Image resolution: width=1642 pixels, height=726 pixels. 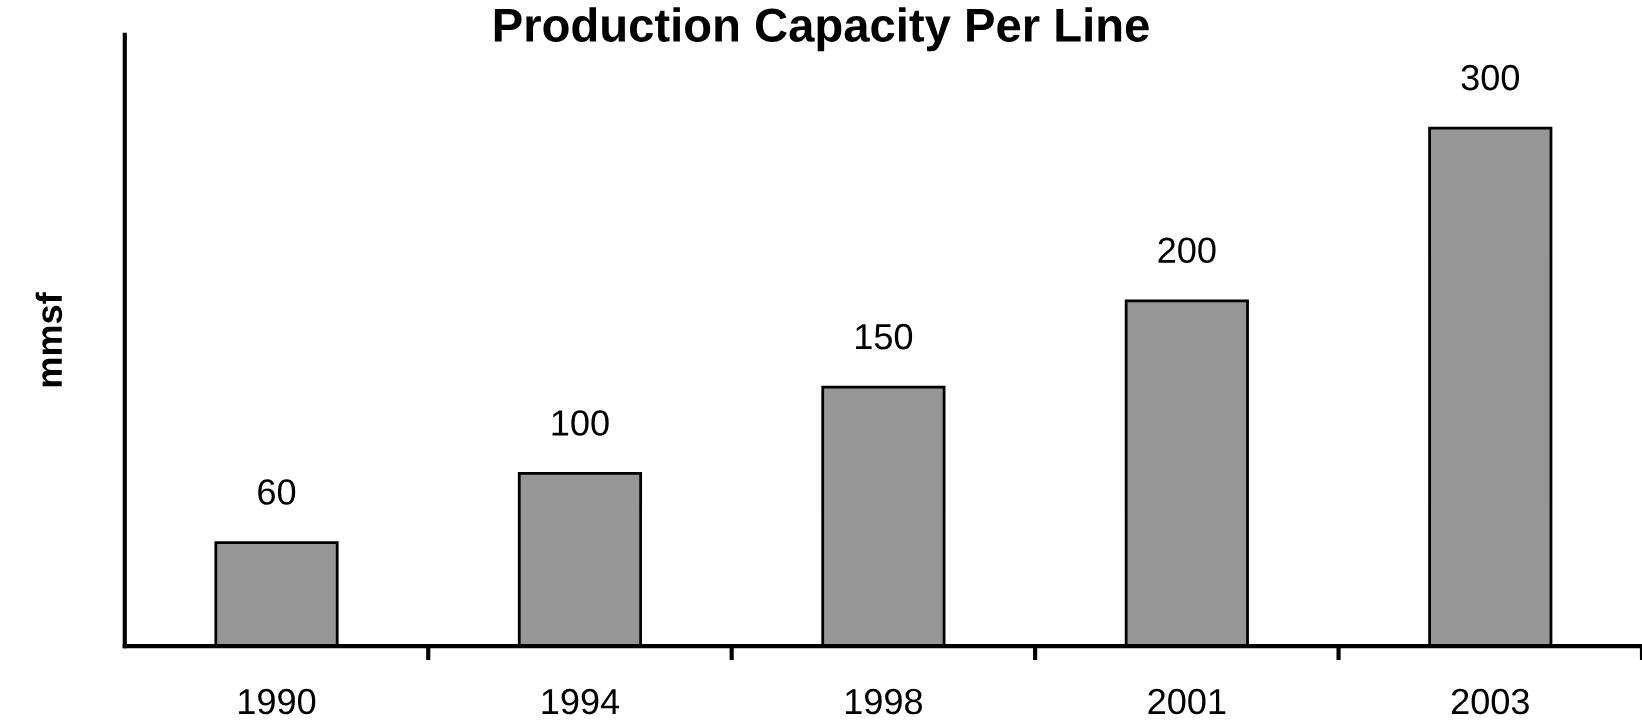 I want to click on data-label: 60, so click(x=277, y=492).